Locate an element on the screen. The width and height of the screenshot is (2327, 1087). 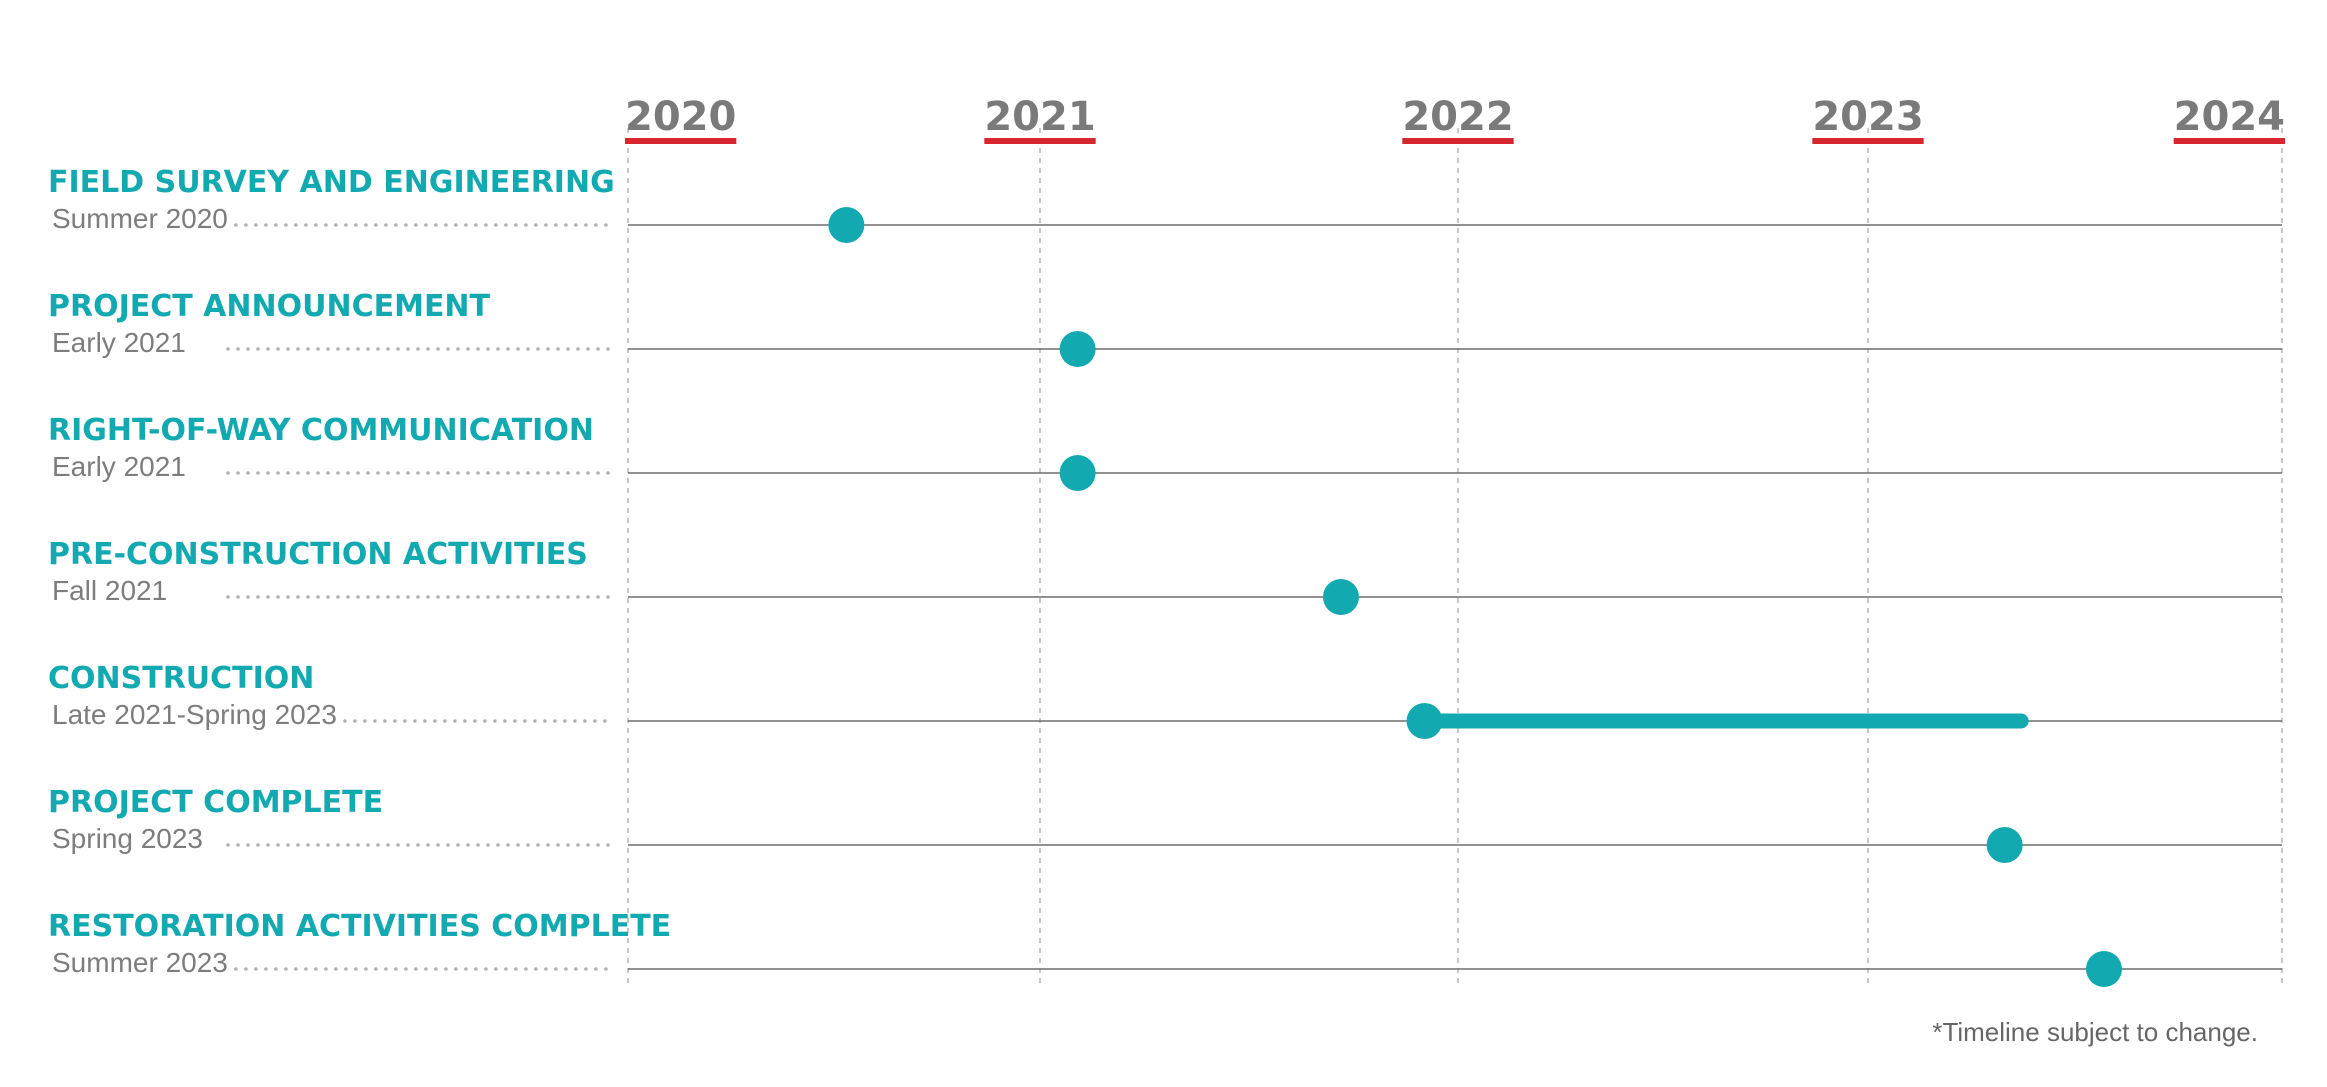
task-name: PROJECT ANNOUNCEMENT is located at coordinates (269, 306).